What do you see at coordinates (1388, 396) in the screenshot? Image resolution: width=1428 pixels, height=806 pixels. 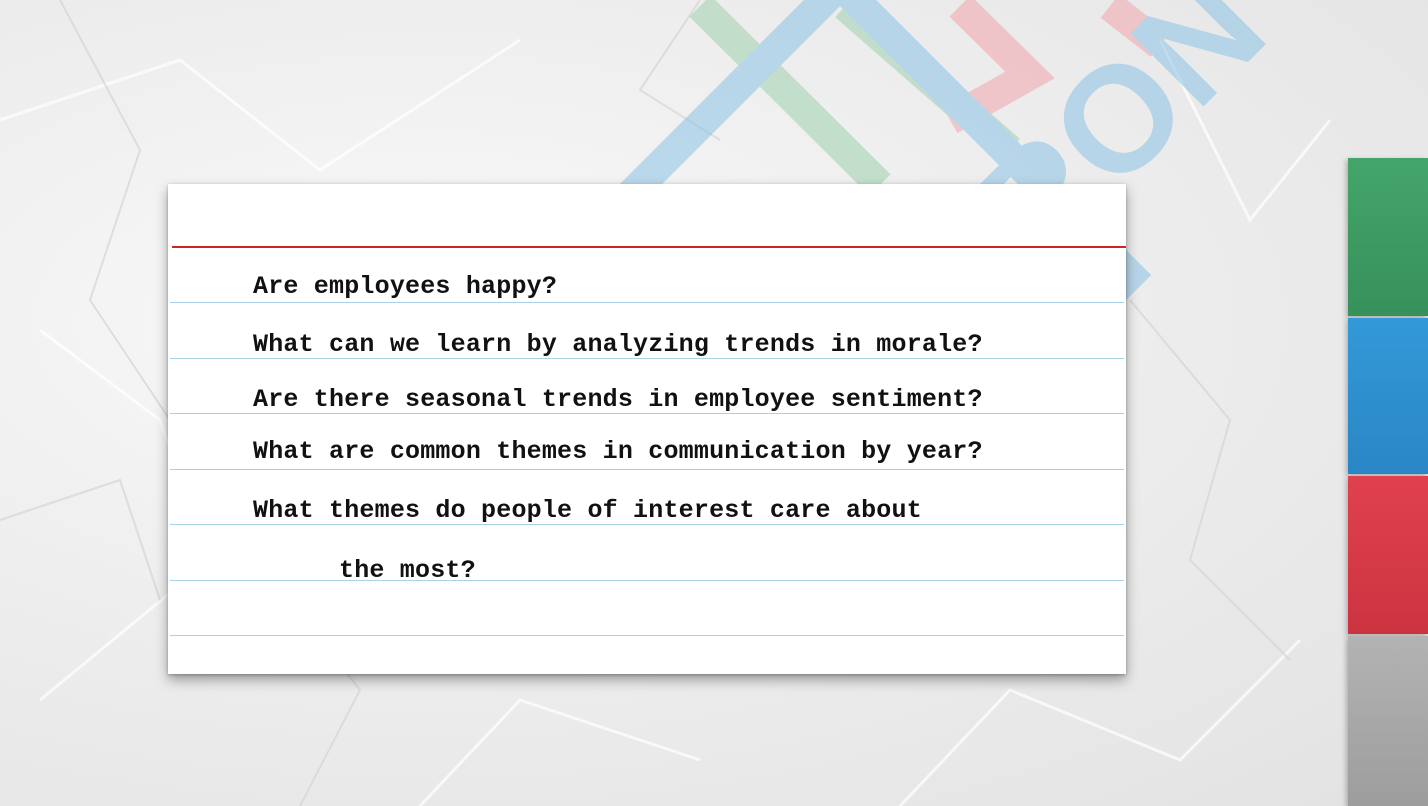 I see `side-tab-blue` at bounding box center [1388, 396].